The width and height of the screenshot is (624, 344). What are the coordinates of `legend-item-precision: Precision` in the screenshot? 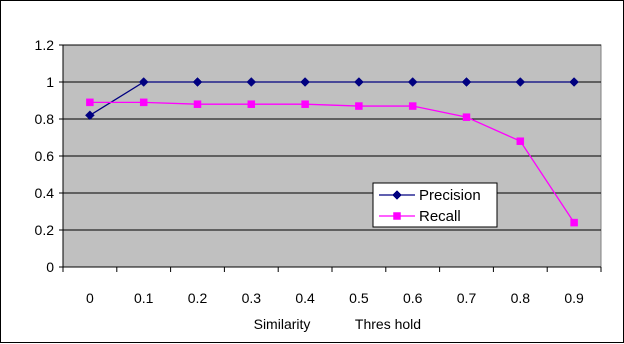 It's located at (430, 195).